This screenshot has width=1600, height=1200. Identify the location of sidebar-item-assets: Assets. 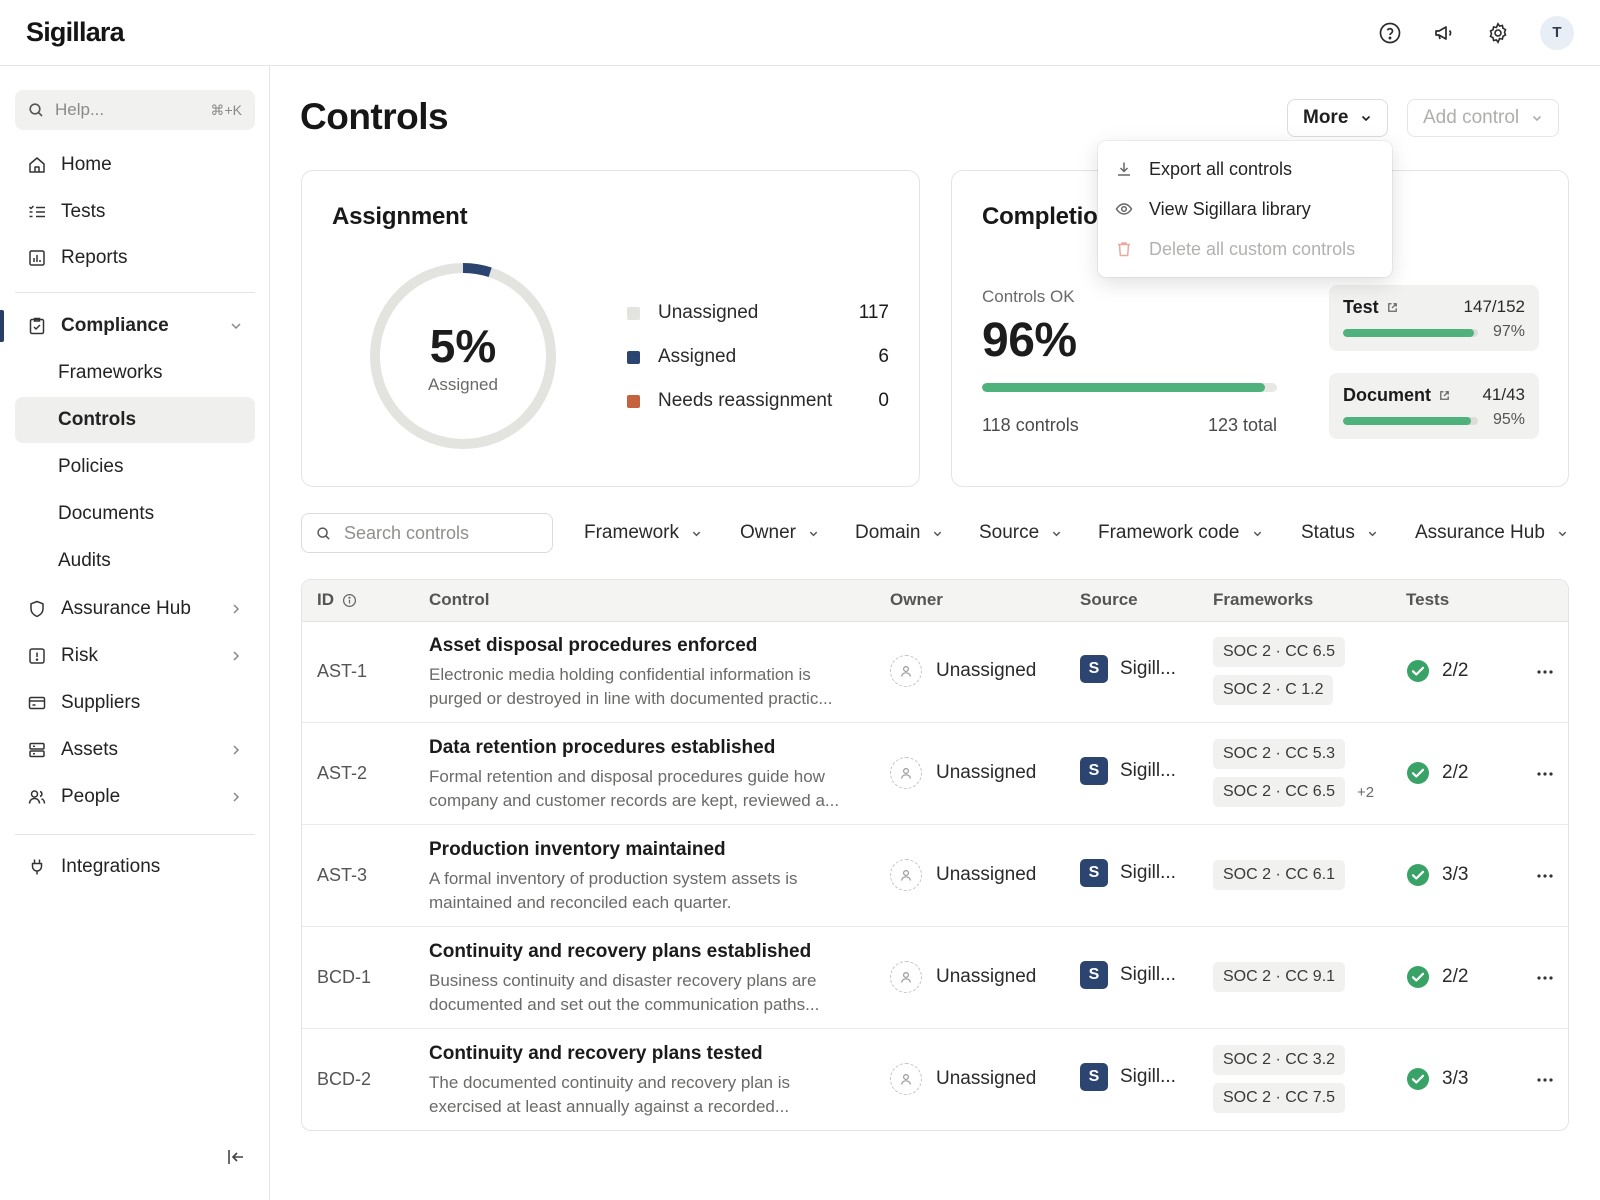
(135, 750).